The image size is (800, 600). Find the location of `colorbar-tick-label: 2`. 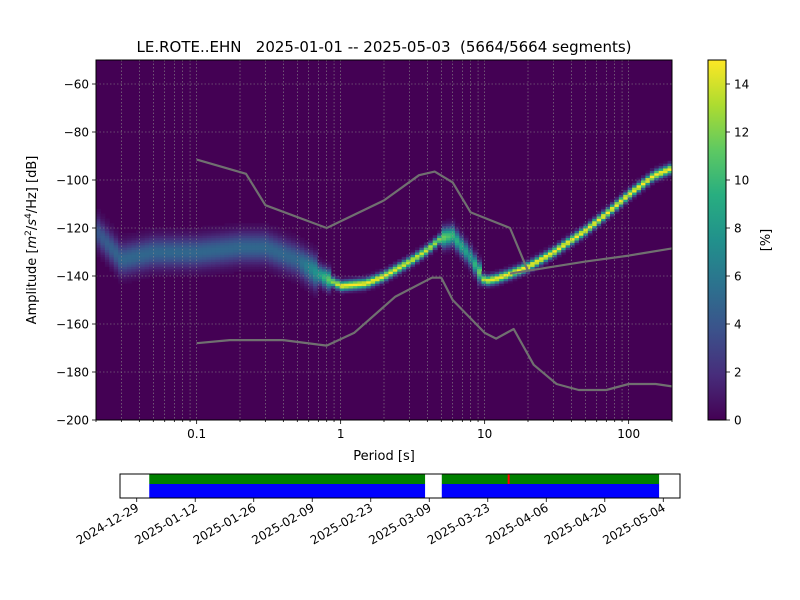

colorbar-tick-label: 2 is located at coordinates (738, 373).